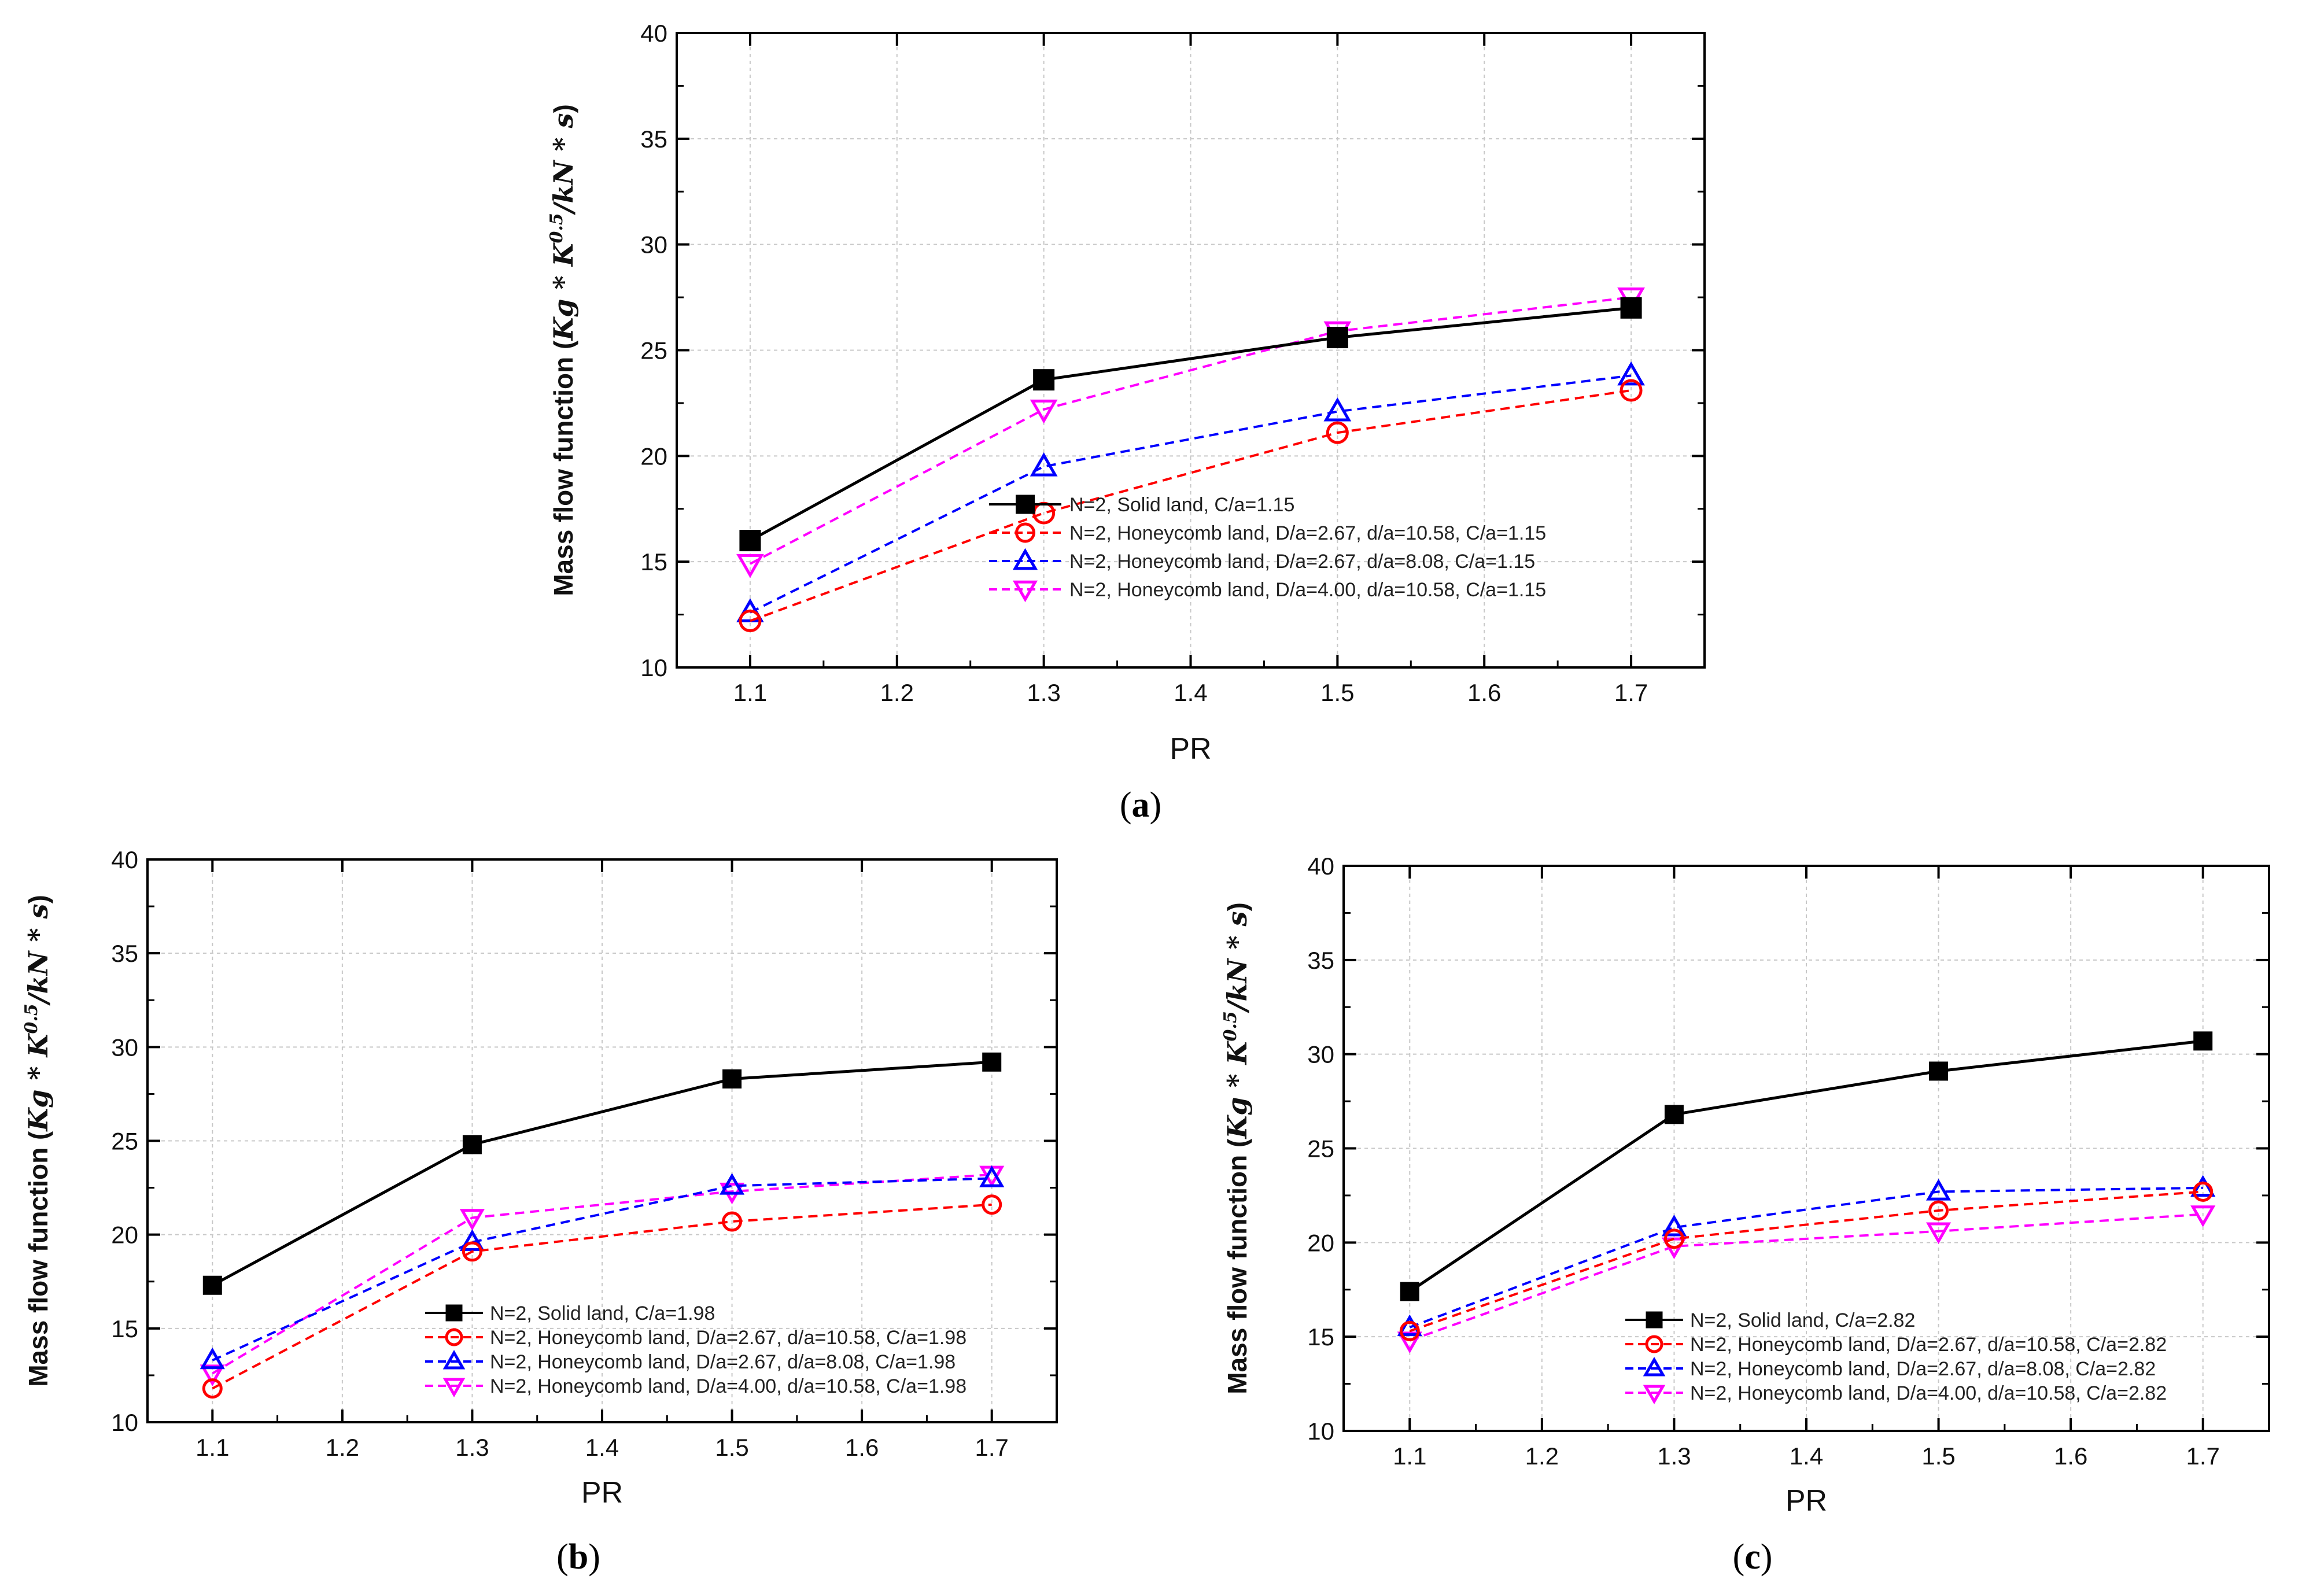  What do you see at coordinates (124, 1235) in the screenshot?
I see `y-tick-label: 20` at bounding box center [124, 1235].